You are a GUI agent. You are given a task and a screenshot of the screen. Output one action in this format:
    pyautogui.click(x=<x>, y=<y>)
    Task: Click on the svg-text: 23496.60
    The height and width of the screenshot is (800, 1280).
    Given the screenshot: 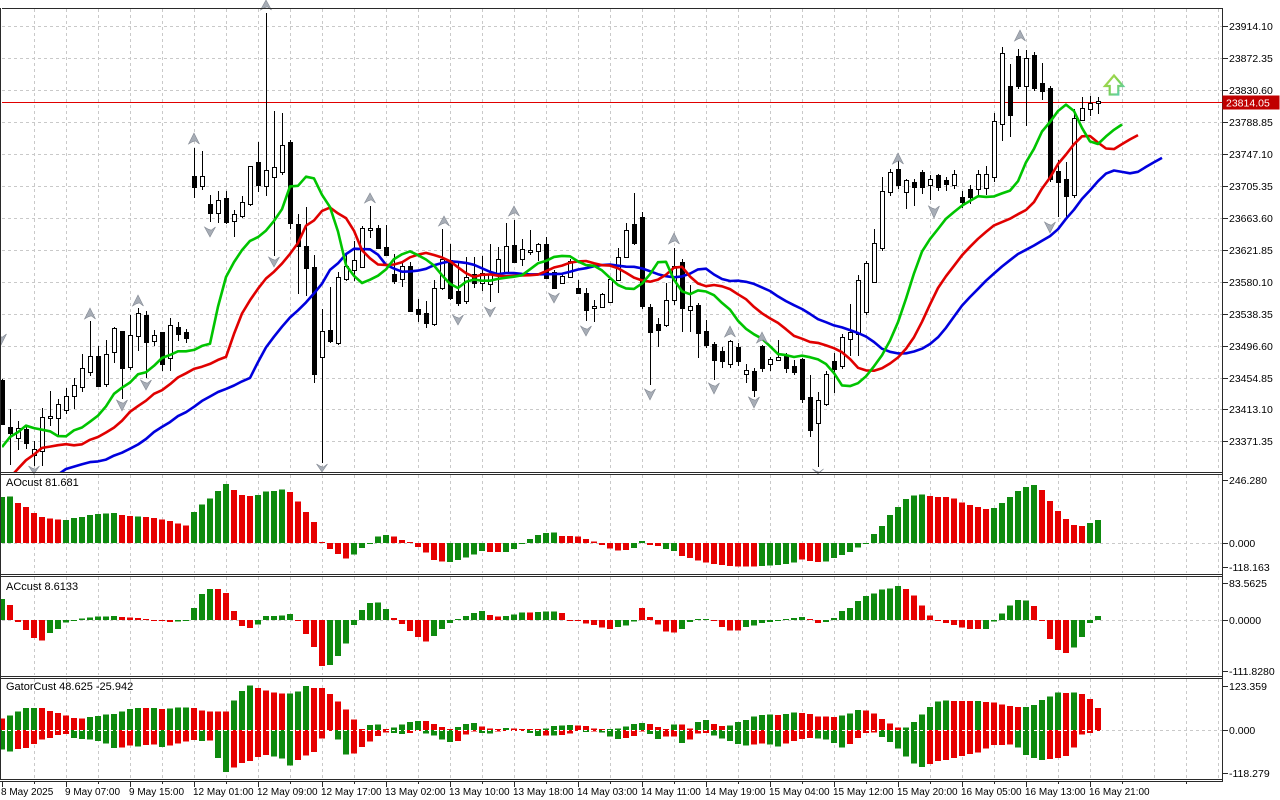 What is the action you would take?
    pyautogui.click(x=1251, y=347)
    